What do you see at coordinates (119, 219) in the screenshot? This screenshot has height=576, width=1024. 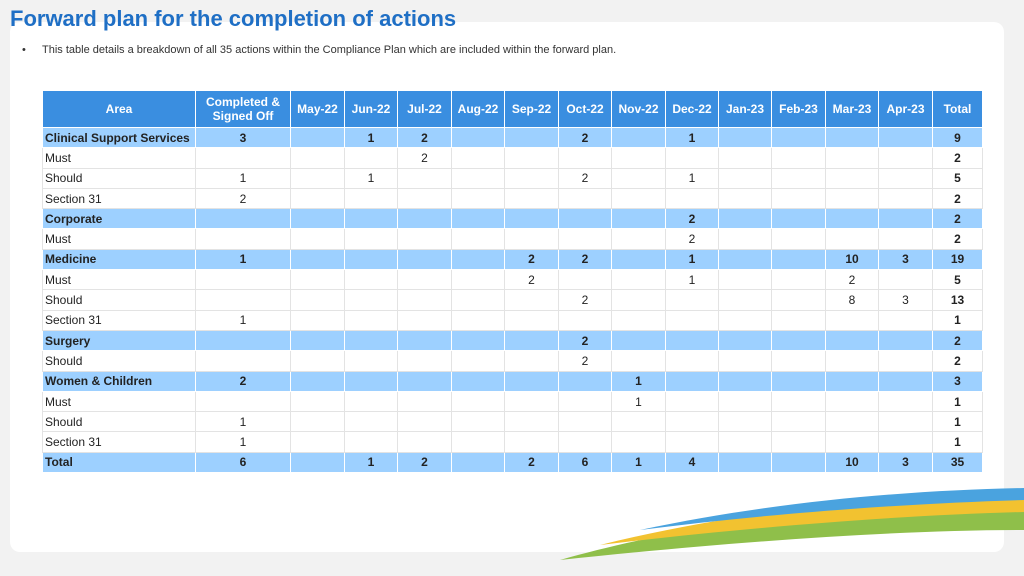 I see `row-label: Corporate` at bounding box center [119, 219].